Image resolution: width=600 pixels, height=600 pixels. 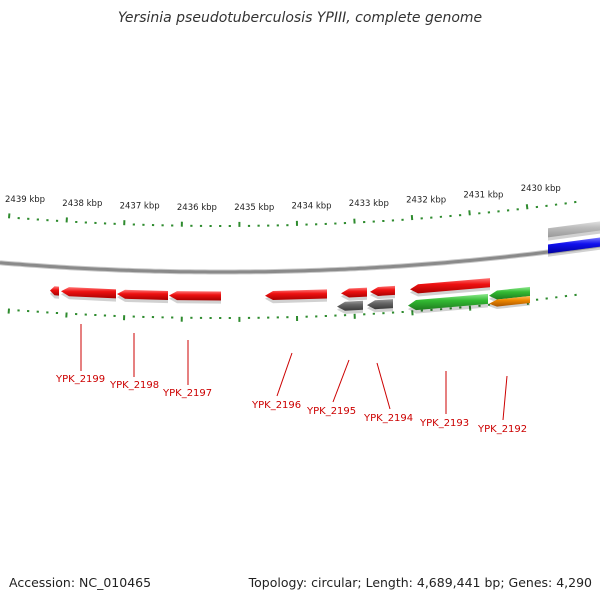 What do you see at coordinates (541, 189) in the screenshot?
I see `ruler-label: 2430 kbp` at bounding box center [541, 189].